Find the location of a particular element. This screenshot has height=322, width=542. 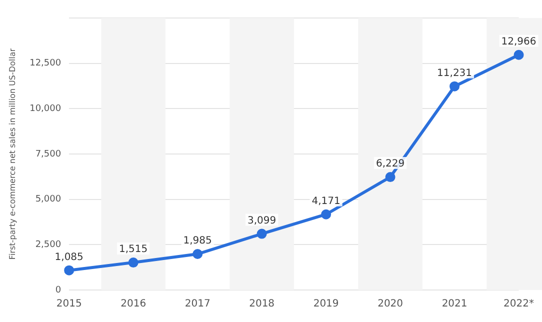

x-tick-label: 2021 is located at coordinates (455, 304).